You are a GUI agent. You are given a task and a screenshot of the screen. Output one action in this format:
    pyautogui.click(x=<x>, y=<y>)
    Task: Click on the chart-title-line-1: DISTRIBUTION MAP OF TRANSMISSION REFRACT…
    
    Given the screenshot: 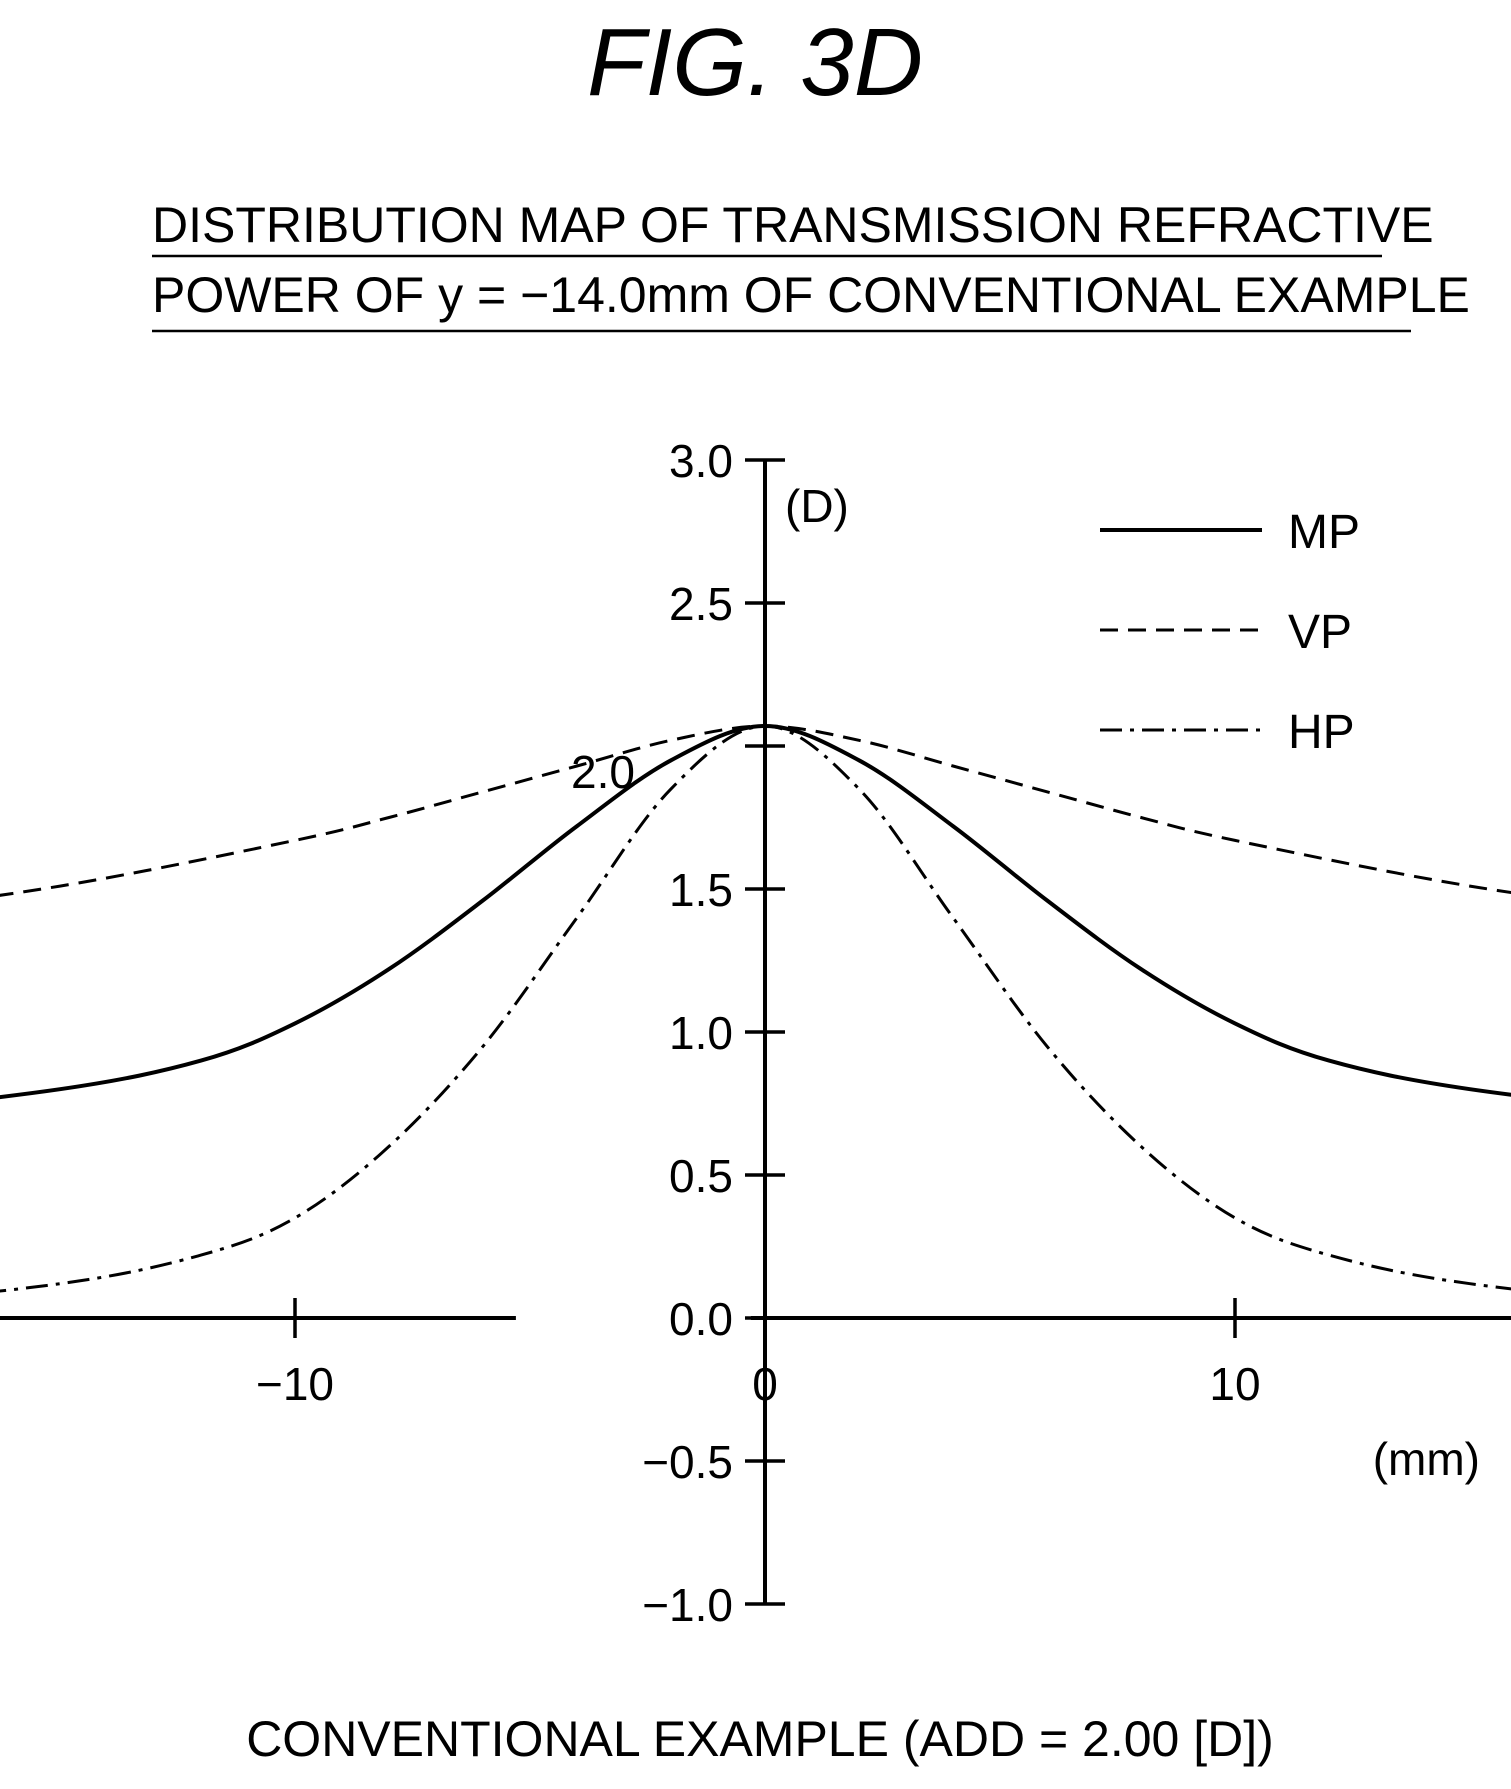 What is the action you would take?
    pyautogui.click(x=793, y=225)
    